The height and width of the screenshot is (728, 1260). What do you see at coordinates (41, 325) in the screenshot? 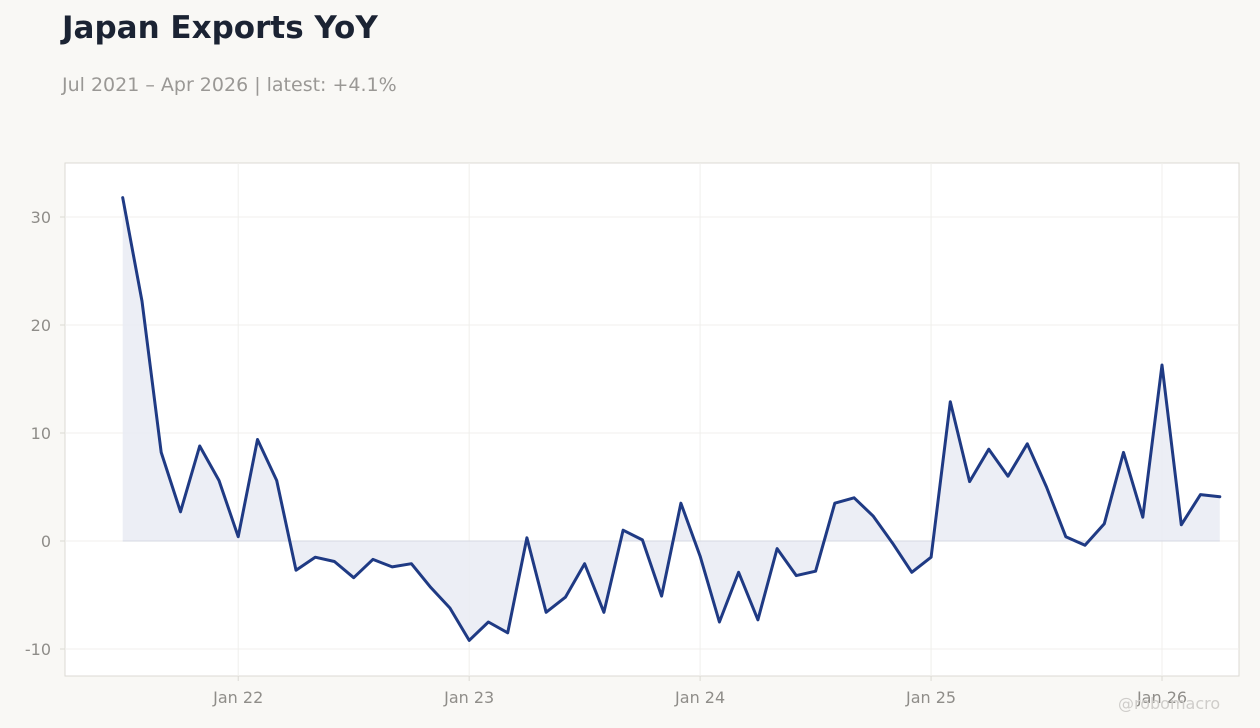
I see `y-tick-label: 20` at bounding box center [41, 325].